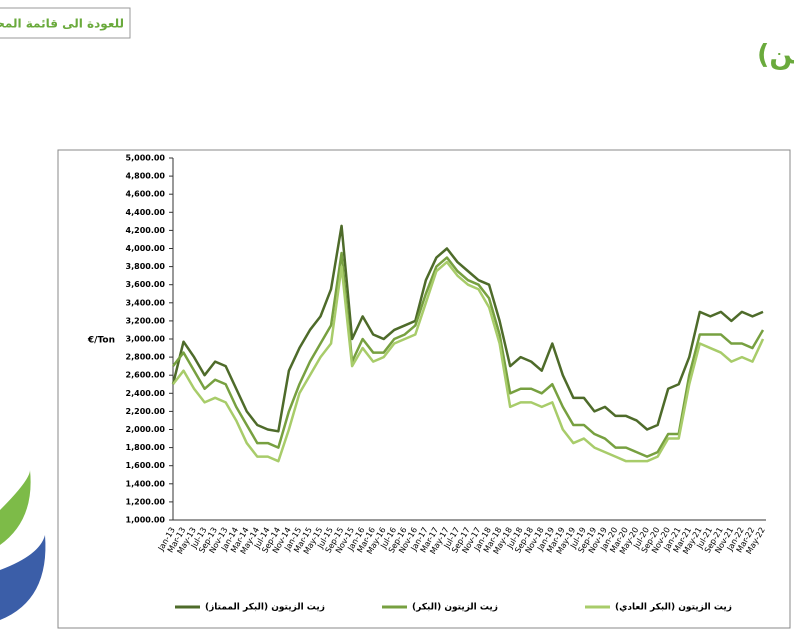 Image resolution: width=794 pixels, height=639 pixels. I want to click on back-button-box, so click(65, 23).